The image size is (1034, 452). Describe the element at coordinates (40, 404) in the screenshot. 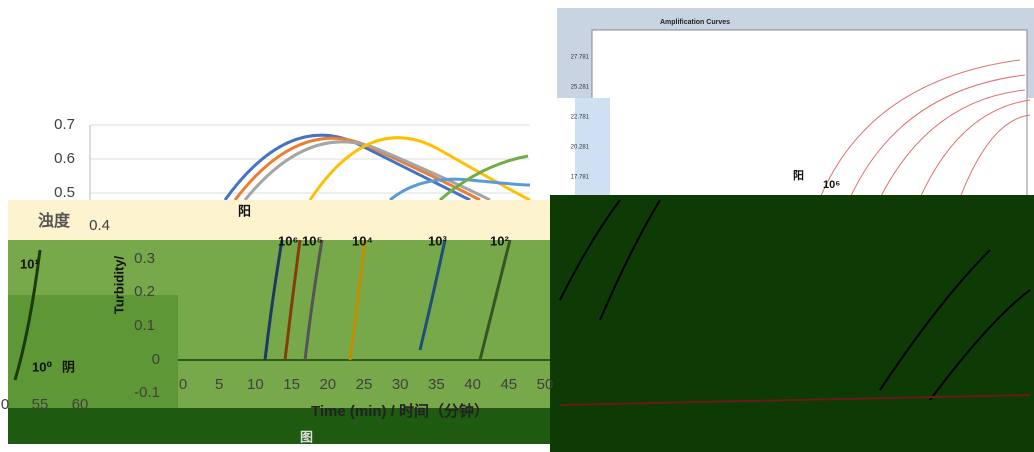

I see `x-tick-label: 55` at that location.